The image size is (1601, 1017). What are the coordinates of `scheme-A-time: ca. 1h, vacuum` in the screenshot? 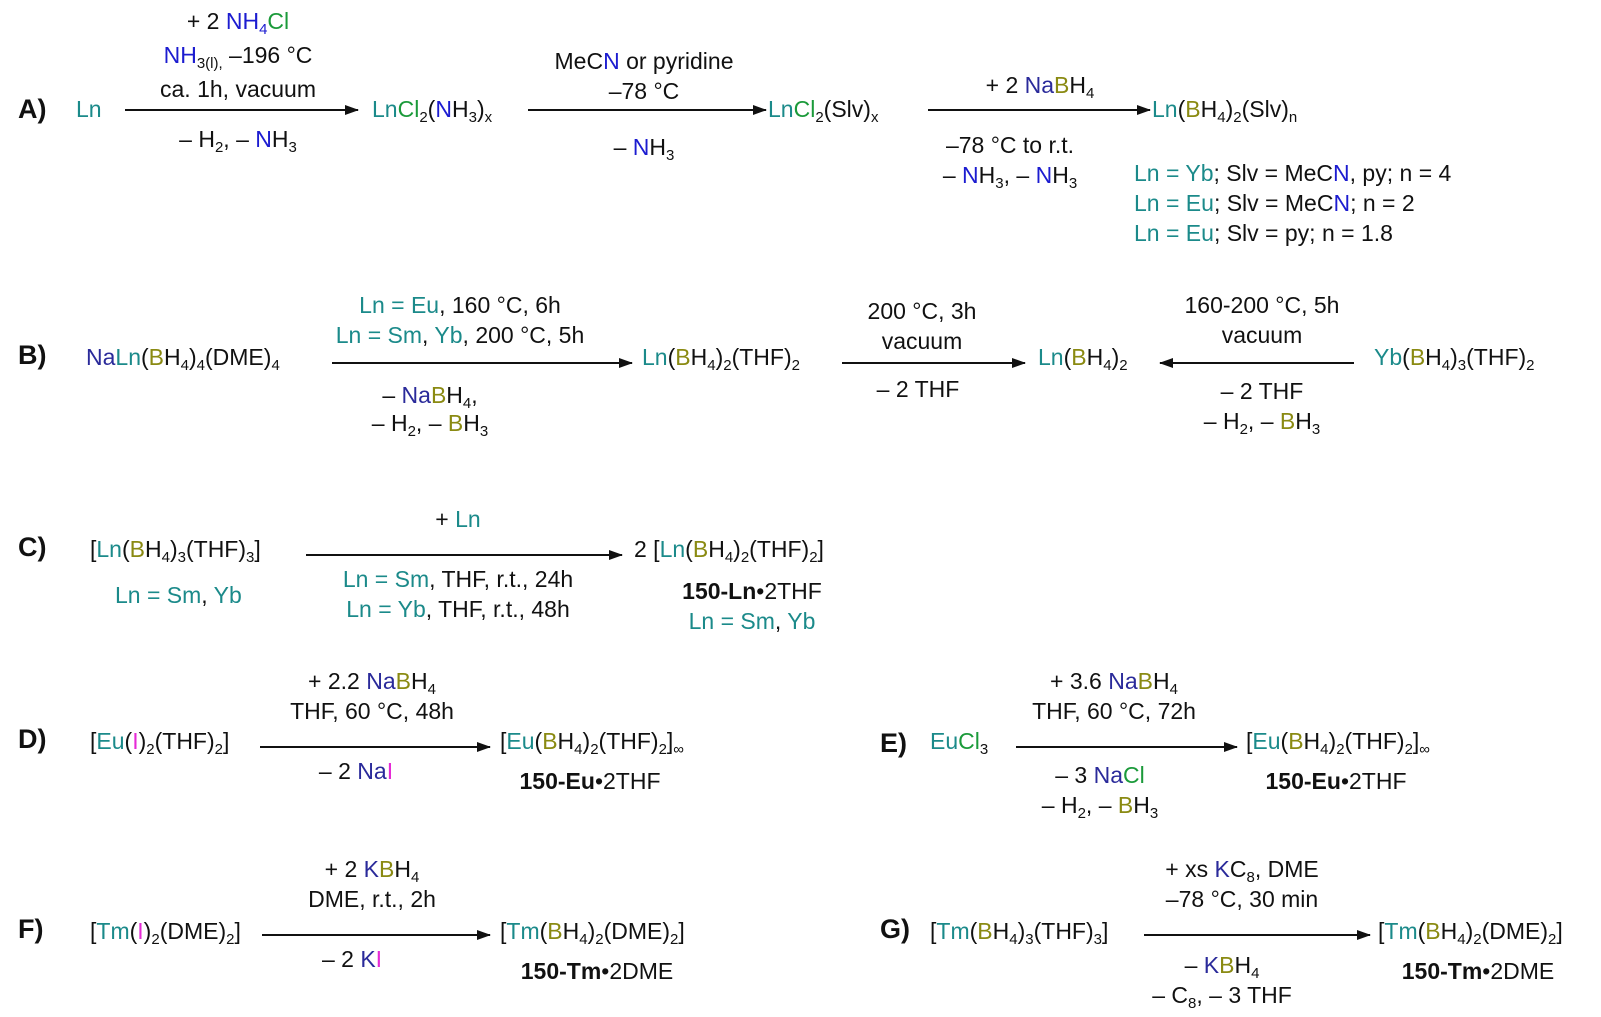 It's located at (238, 89).